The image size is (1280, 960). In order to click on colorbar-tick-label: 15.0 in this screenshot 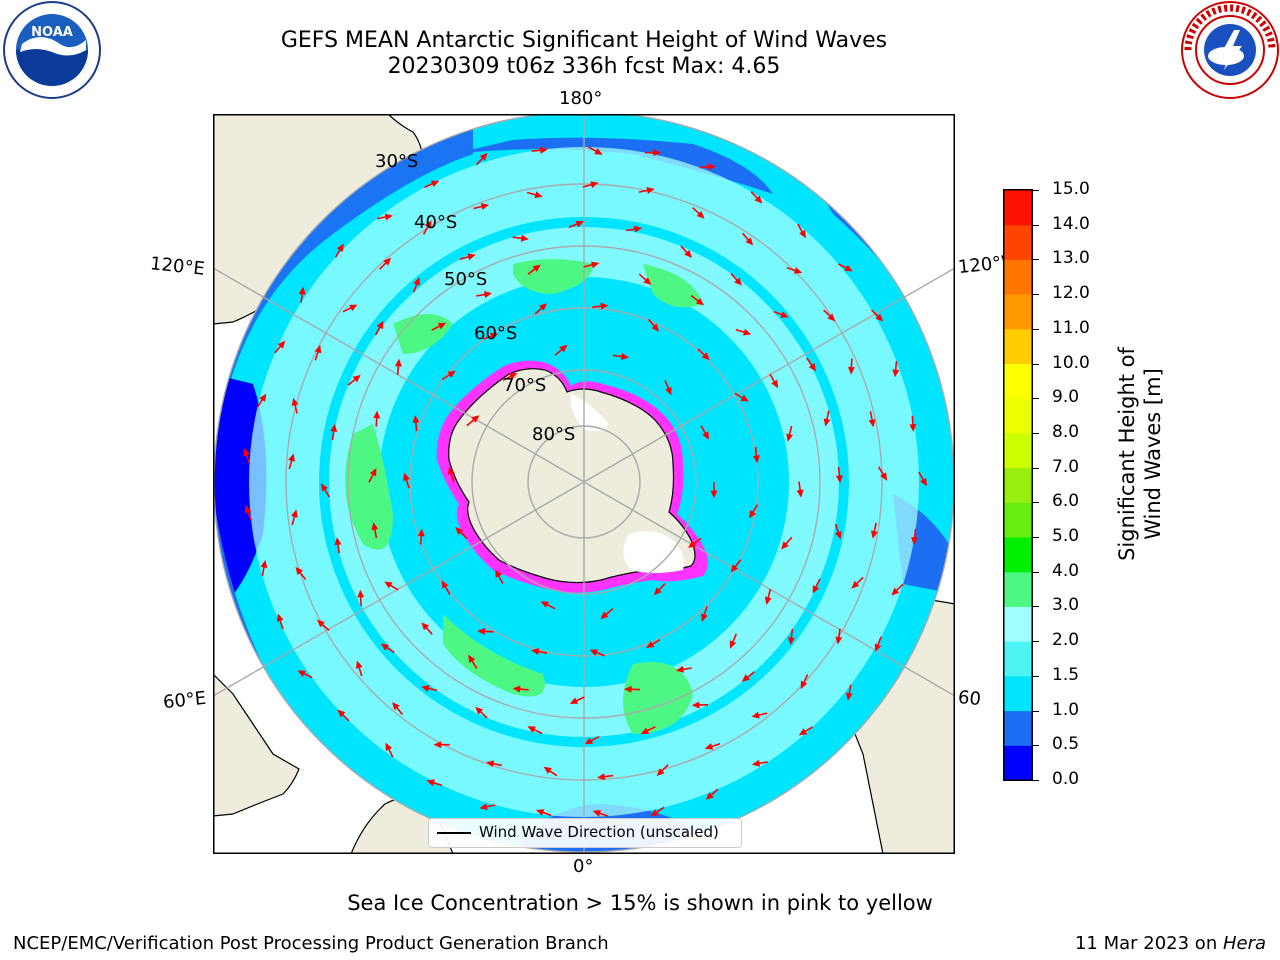, I will do `click(1071, 189)`.